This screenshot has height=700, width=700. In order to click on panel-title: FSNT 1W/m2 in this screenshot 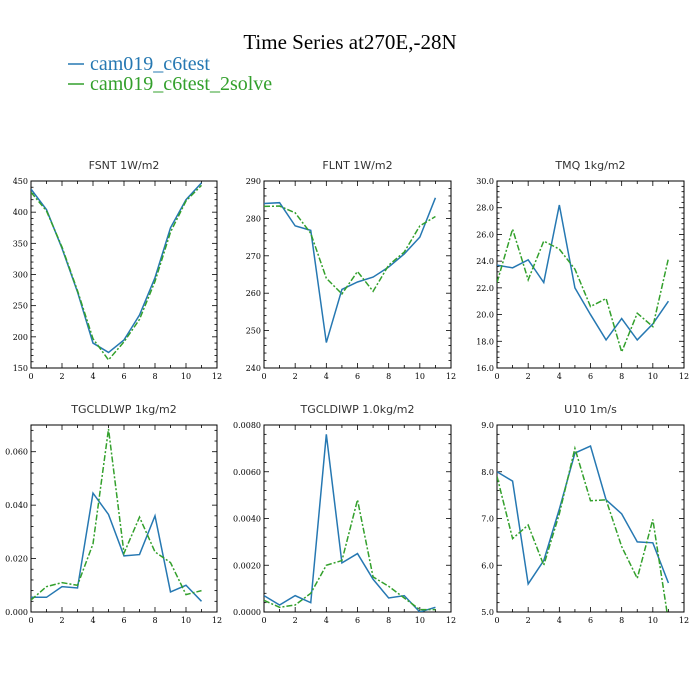, I will do `click(124, 165)`.